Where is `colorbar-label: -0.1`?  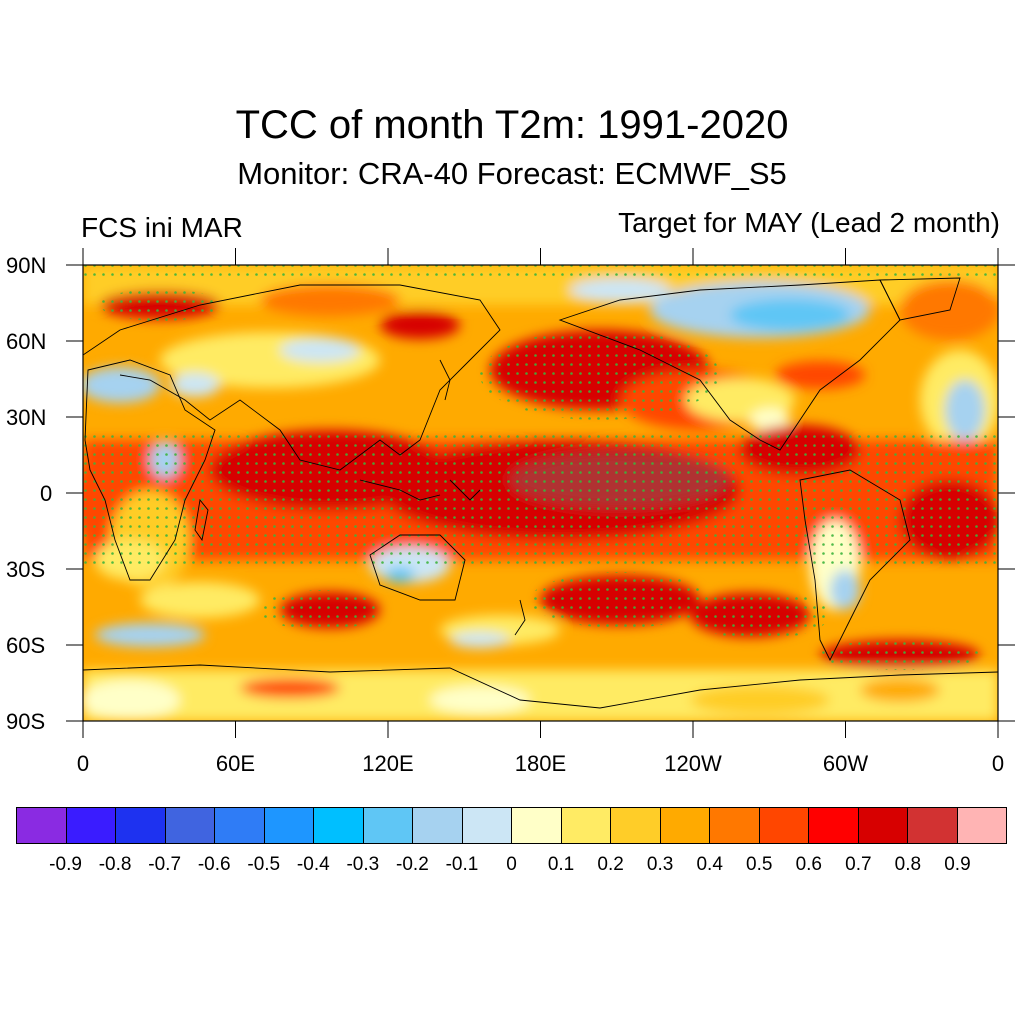
colorbar-label: -0.1 is located at coordinates (462, 864).